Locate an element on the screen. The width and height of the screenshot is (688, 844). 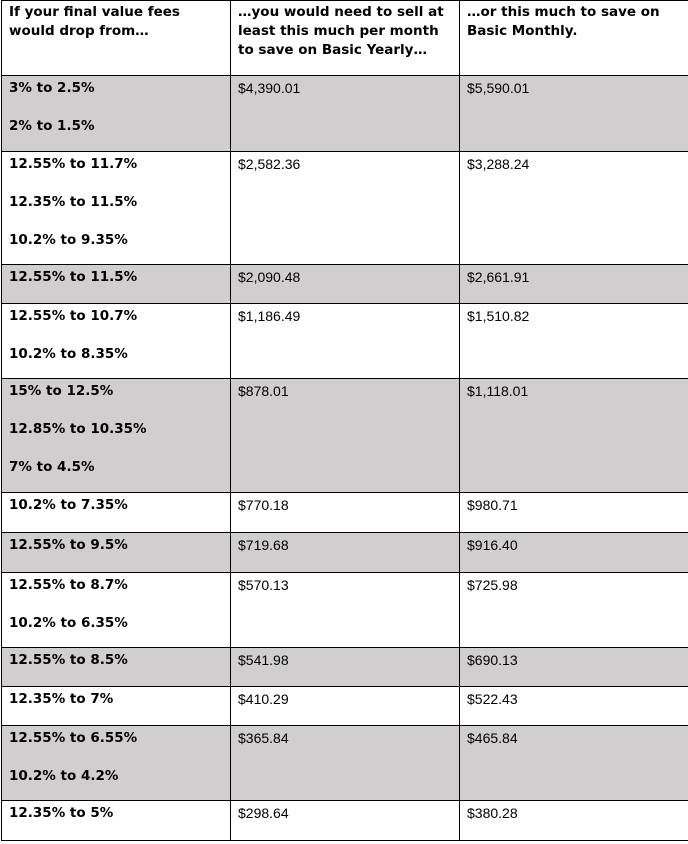
fee-drop-cell: 12.55% to 6.55% 10.2% to 4.2% is located at coordinates (116, 763).